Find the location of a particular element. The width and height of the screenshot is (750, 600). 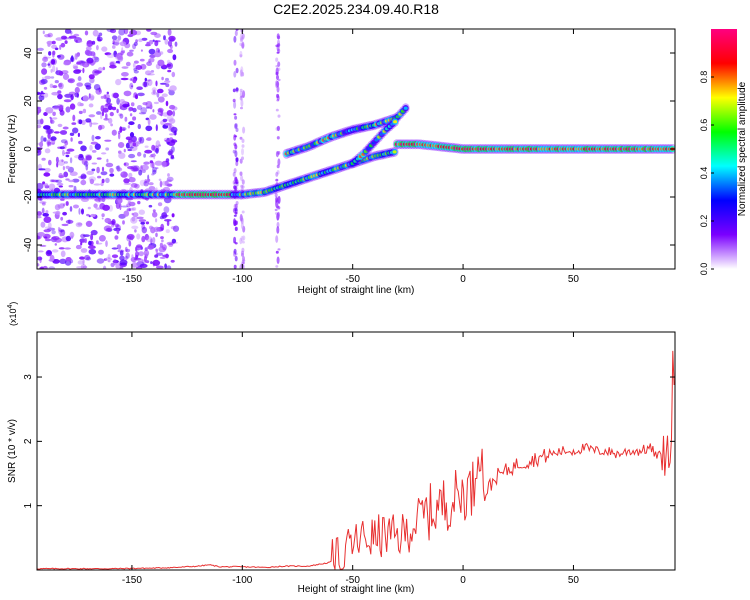

spectrogram-x-tick-label: -150 is located at coordinates (132, 279).